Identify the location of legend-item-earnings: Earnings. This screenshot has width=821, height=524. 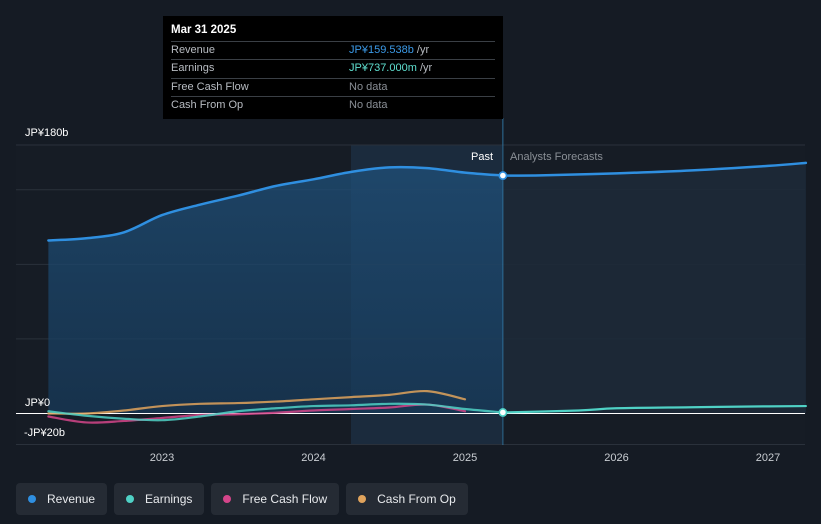
(159, 499).